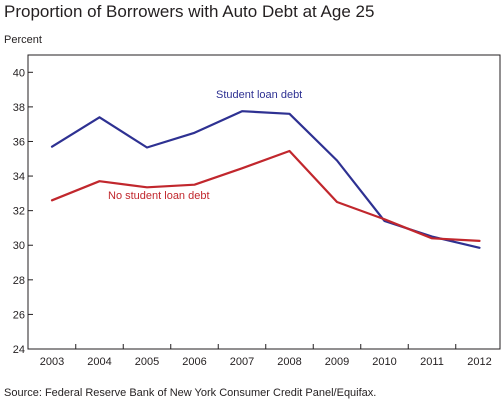 The image size is (504, 407). What do you see at coordinates (23, 40) in the screenshot?
I see `y-axis-label: Percent` at bounding box center [23, 40].